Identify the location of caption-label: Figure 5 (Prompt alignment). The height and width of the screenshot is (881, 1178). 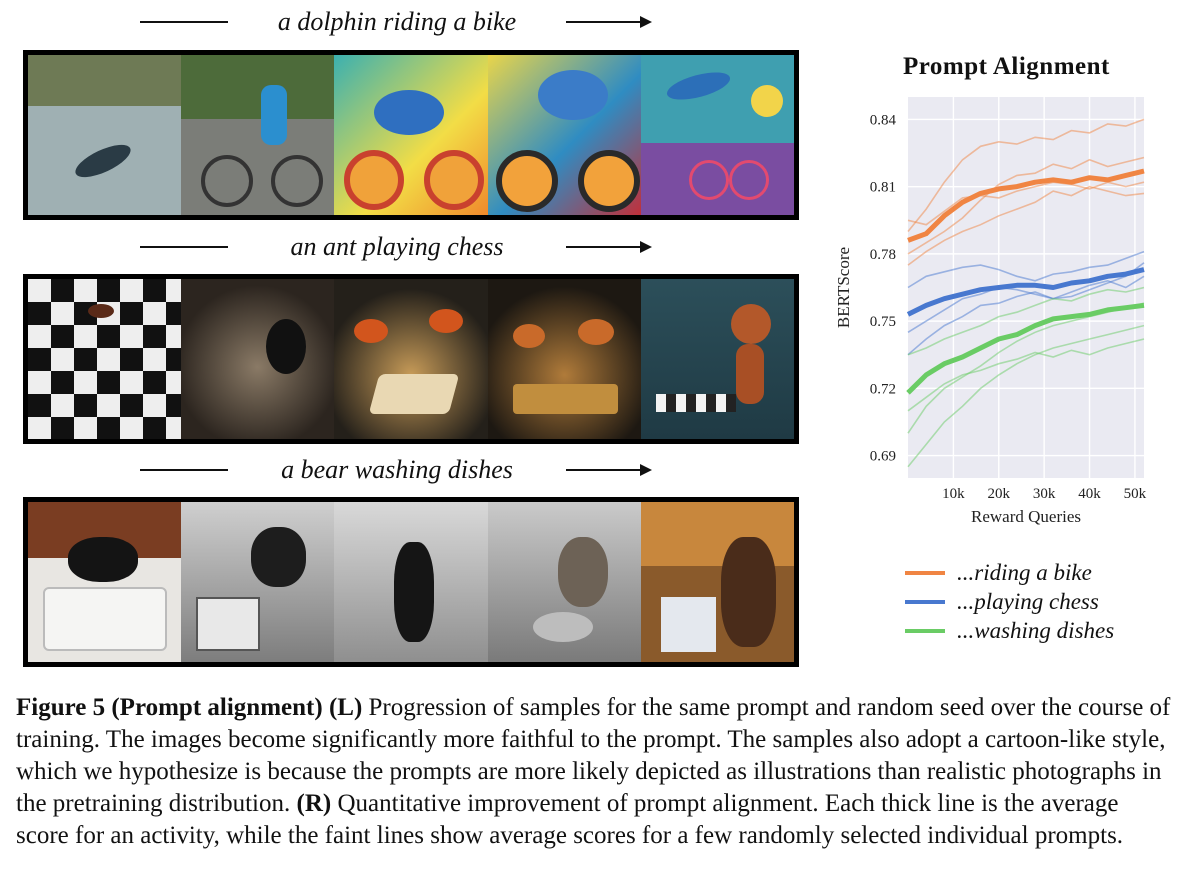
(169, 707).